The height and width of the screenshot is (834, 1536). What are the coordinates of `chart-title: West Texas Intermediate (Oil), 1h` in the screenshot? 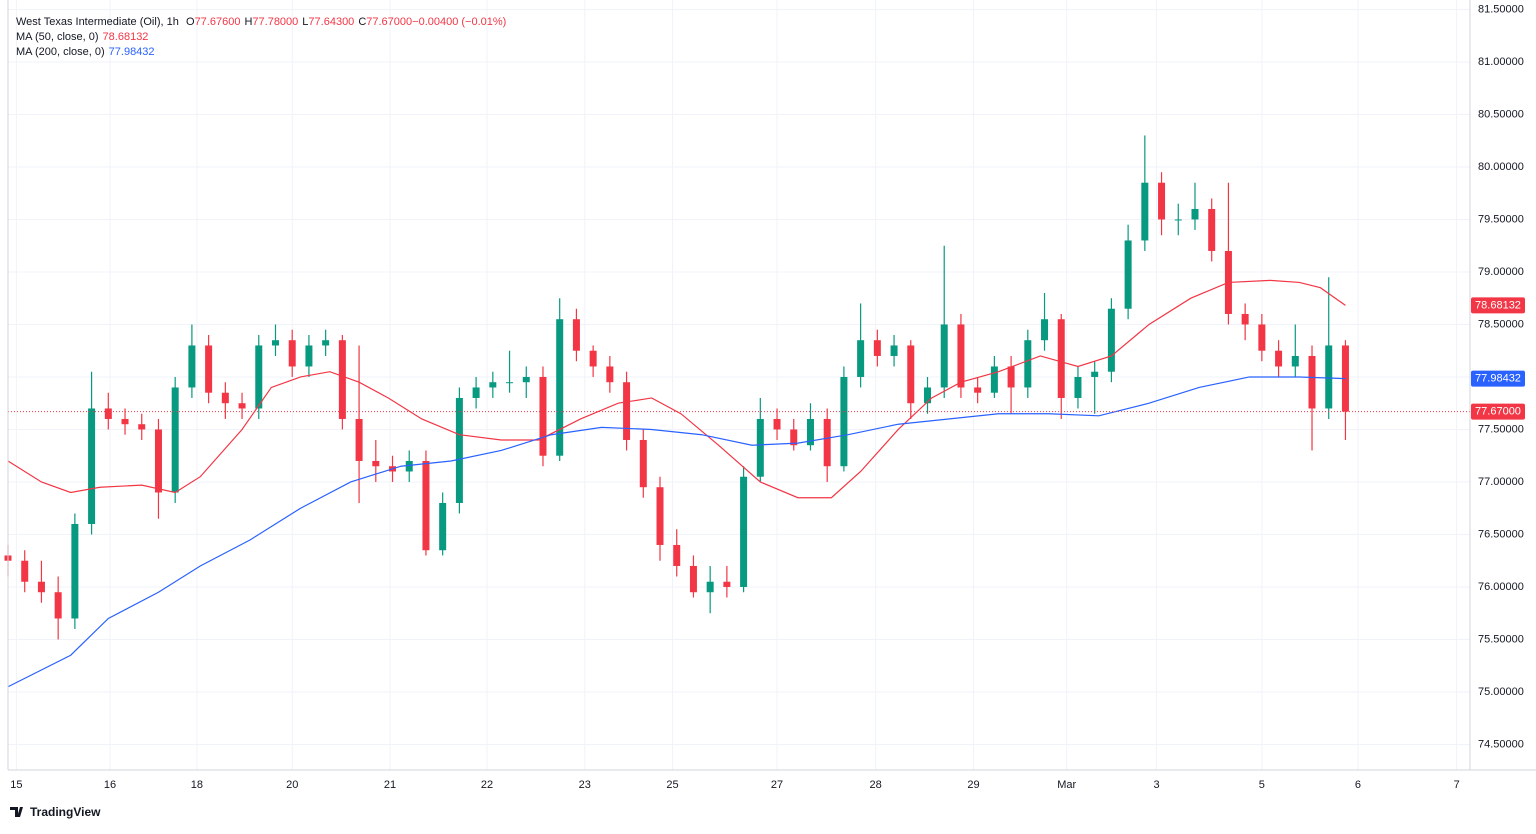 It's located at (97, 22).